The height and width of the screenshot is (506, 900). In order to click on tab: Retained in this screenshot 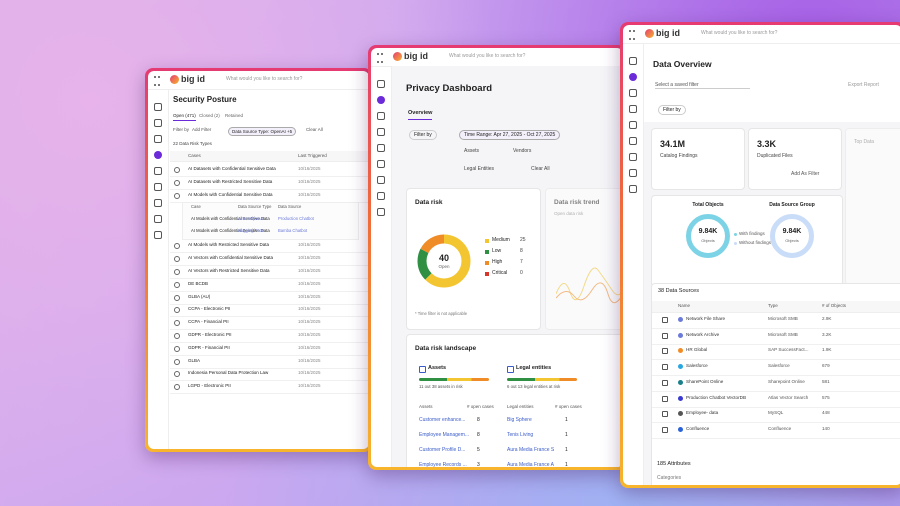, I will do `click(234, 115)`.